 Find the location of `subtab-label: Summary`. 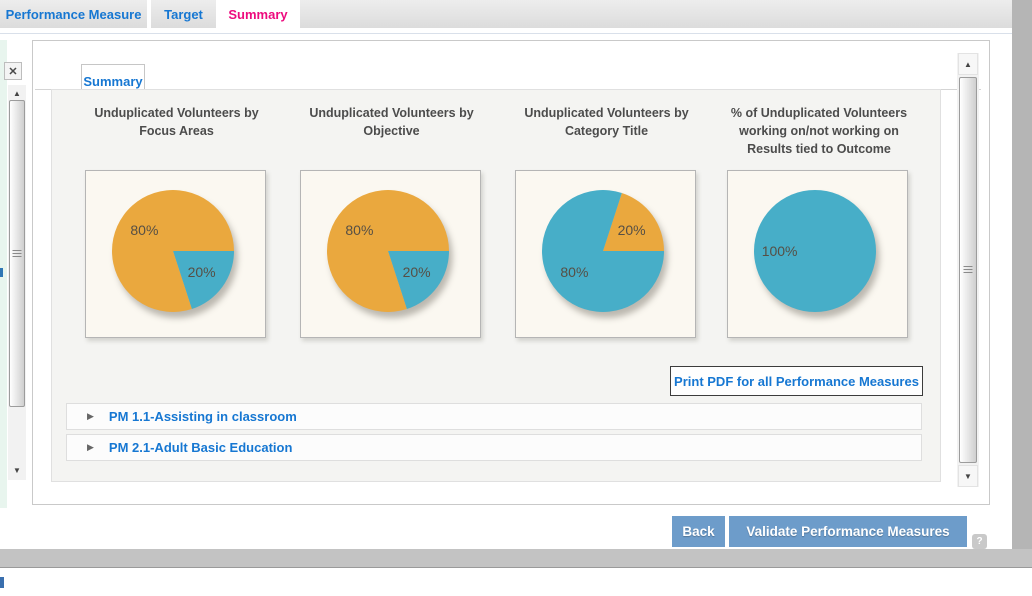

subtab-label: Summary is located at coordinates (113, 81).